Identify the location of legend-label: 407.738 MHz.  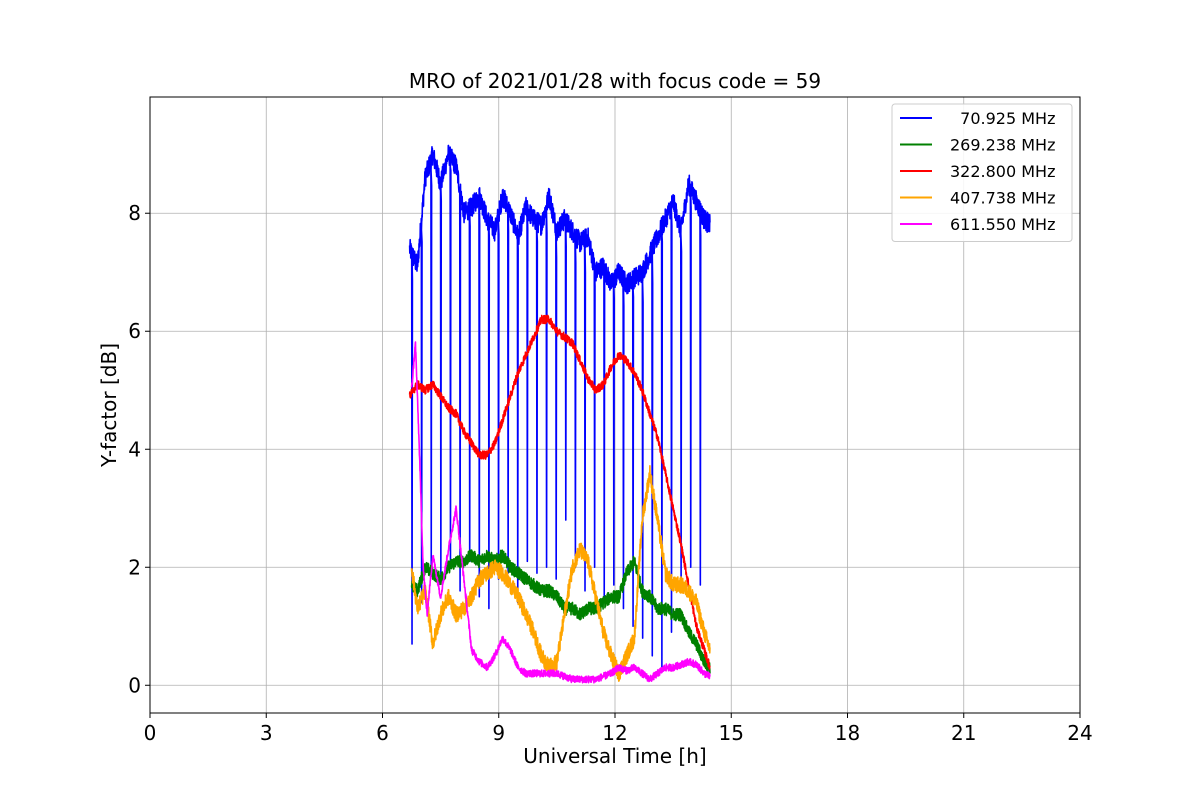
(1002, 198).